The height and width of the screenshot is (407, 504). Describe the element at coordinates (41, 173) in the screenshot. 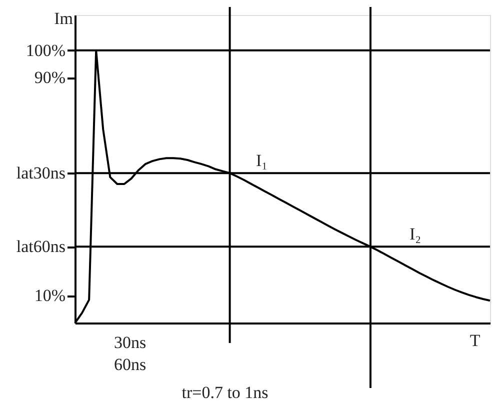

I see `y-tick-label: lat30ns` at that location.